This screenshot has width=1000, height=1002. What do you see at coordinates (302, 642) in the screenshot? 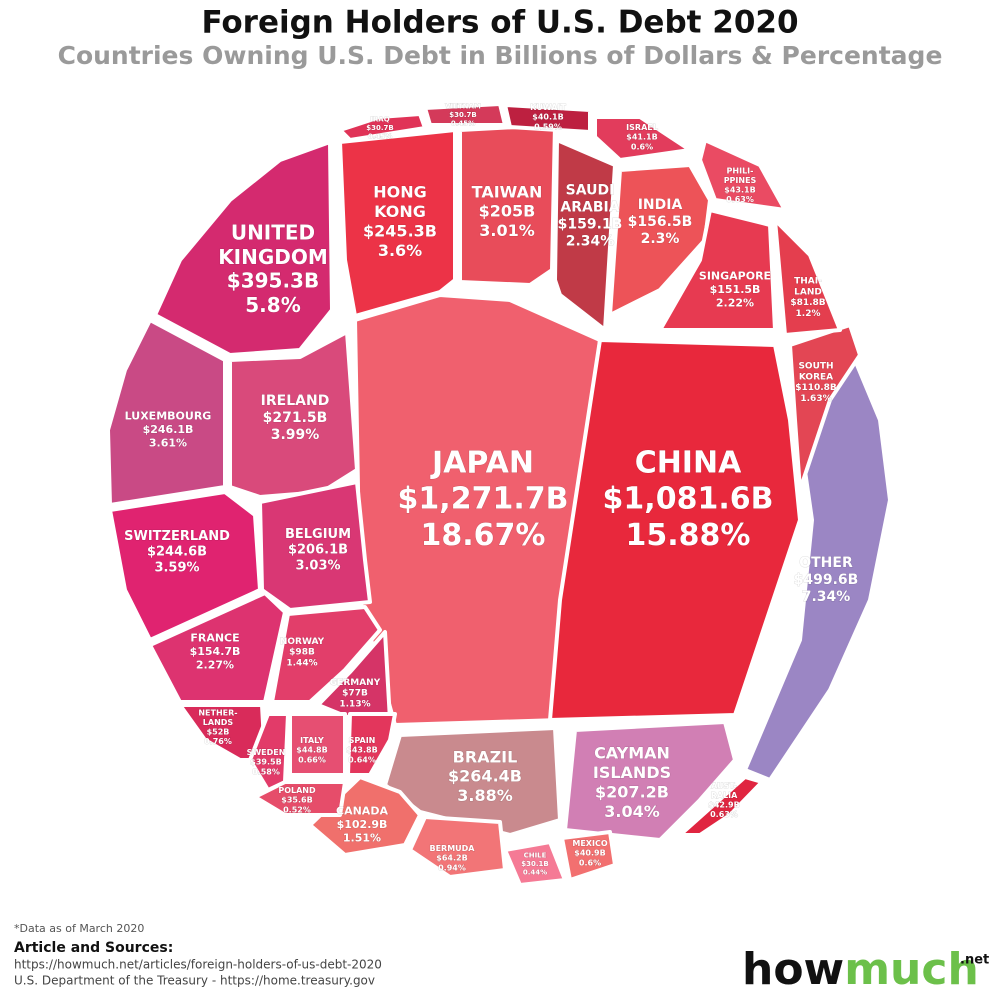
I see `category-label: NORWAY` at bounding box center [302, 642].